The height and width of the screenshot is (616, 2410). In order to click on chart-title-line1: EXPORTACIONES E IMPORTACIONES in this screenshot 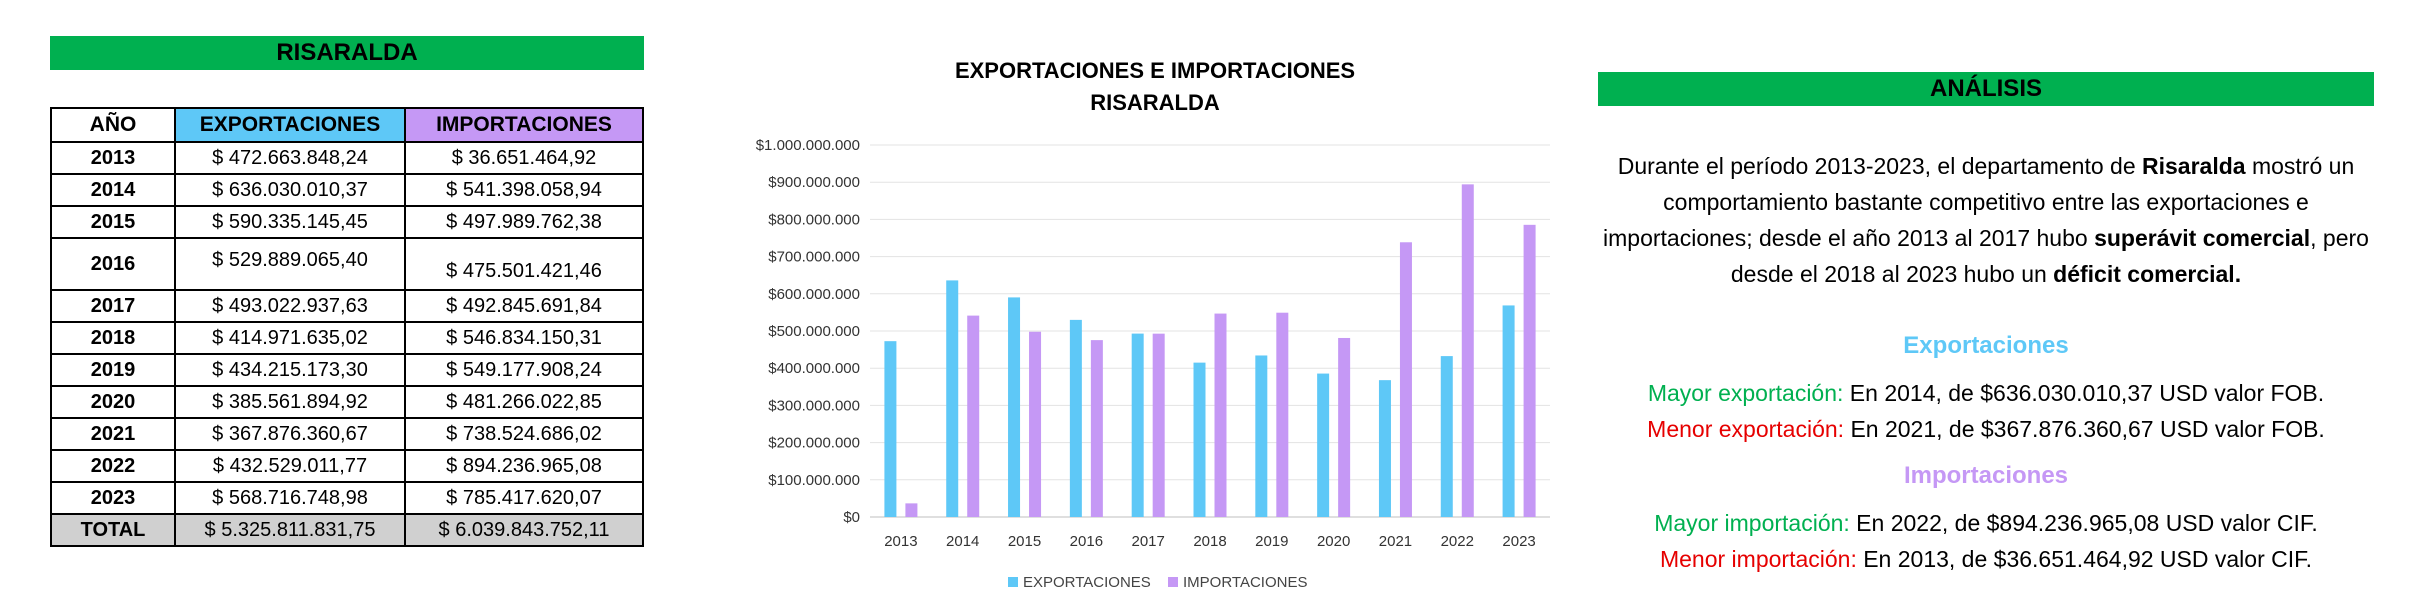, I will do `click(1155, 70)`.